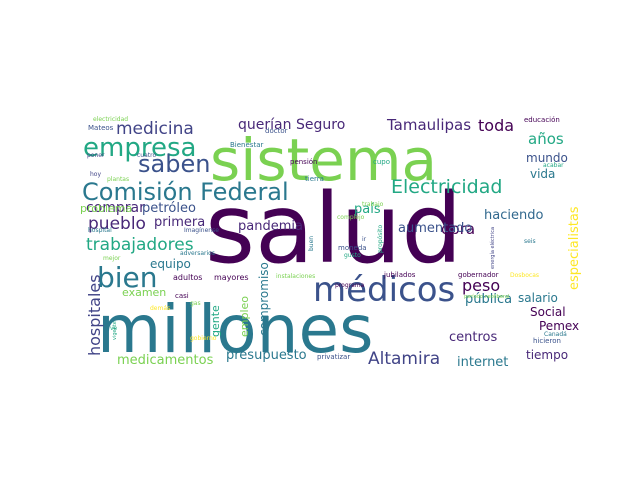 The width and height of the screenshot is (640, 480). I want to click on word-educacion: educación, so click(542, 120).